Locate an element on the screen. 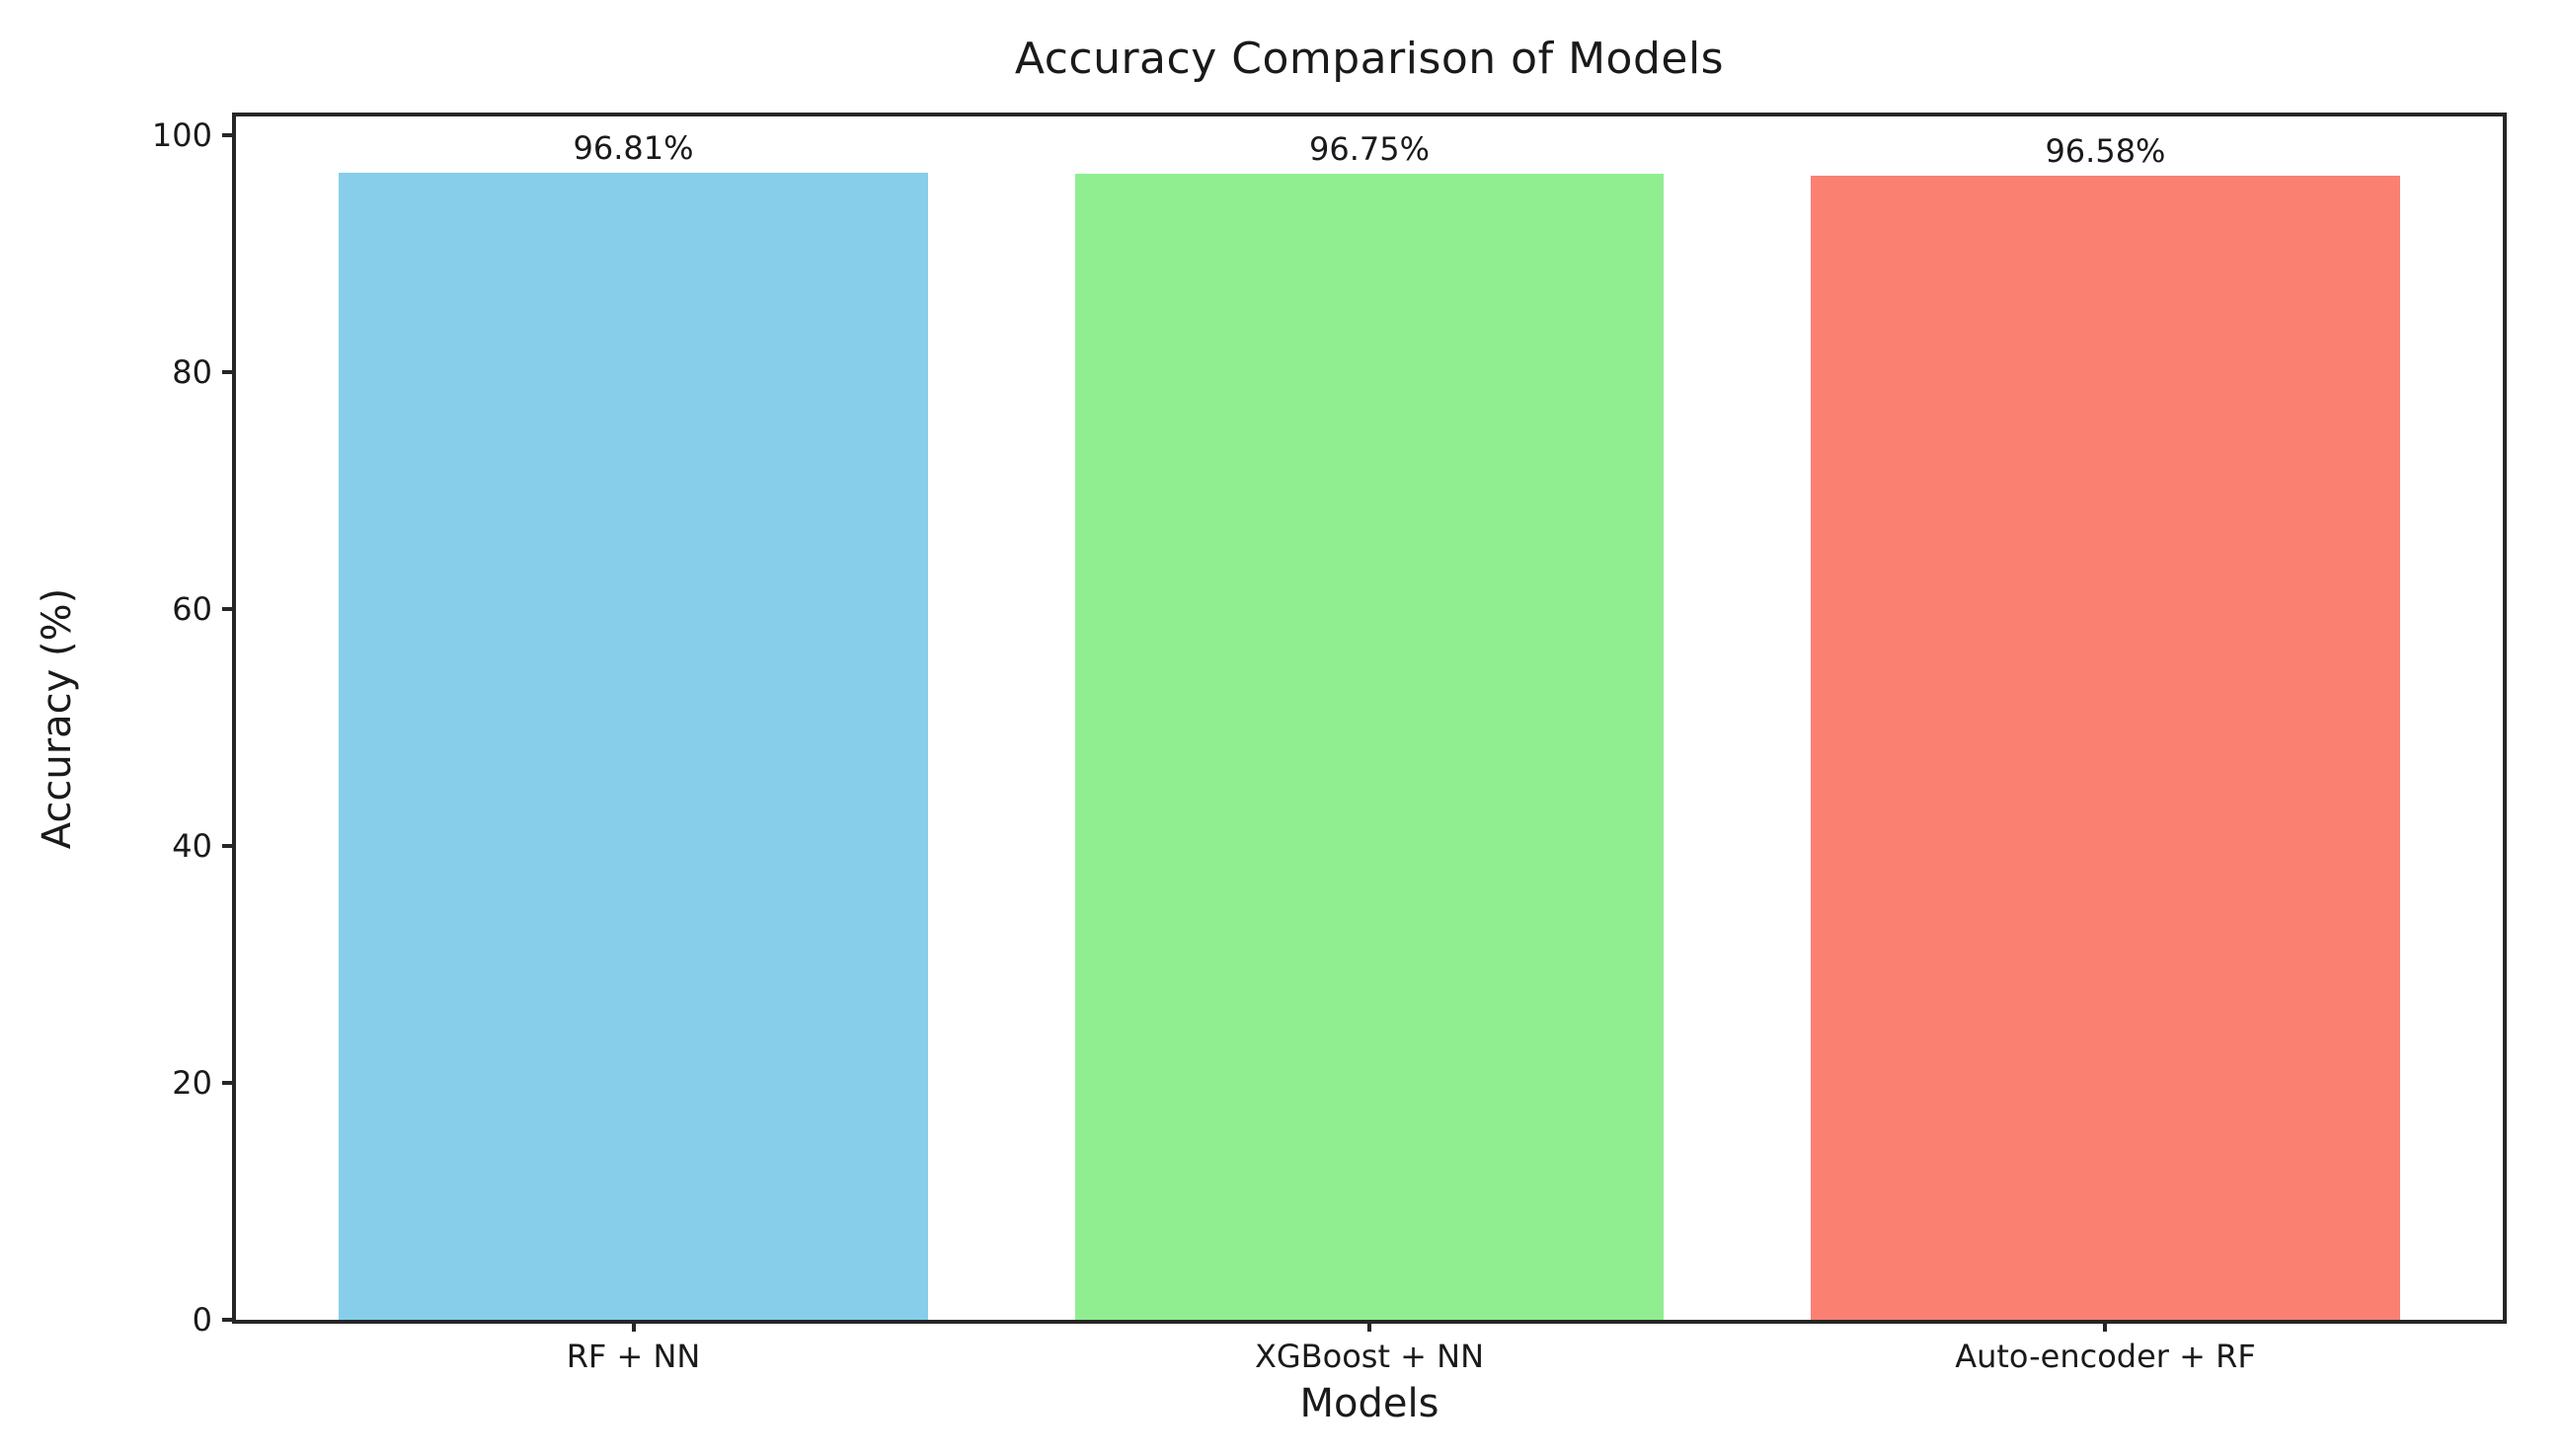  y-tick-label: 0 is located at coordinates (202, 1320).